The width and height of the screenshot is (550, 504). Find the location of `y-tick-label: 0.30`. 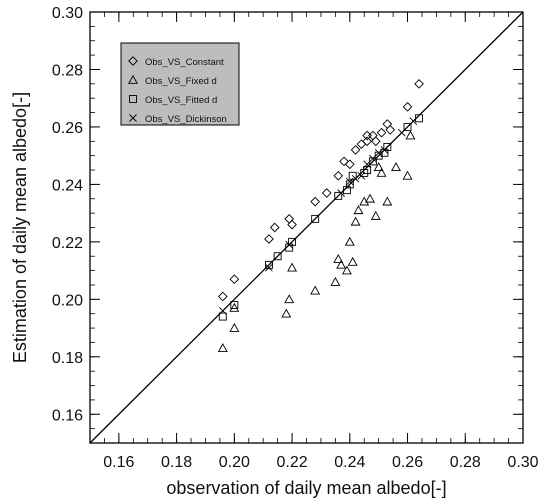

y-tick-label: 0.30 is located at coordinates (67, 13).